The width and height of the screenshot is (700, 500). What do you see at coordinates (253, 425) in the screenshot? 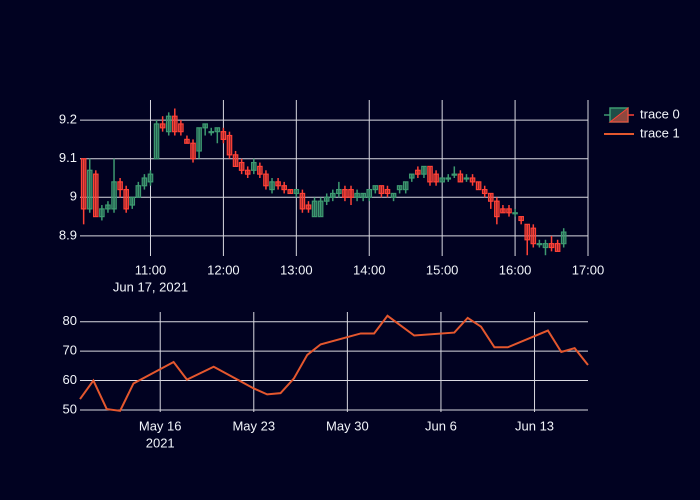
I see `x-tick-label: May 23` at bounding box center [253, 425].